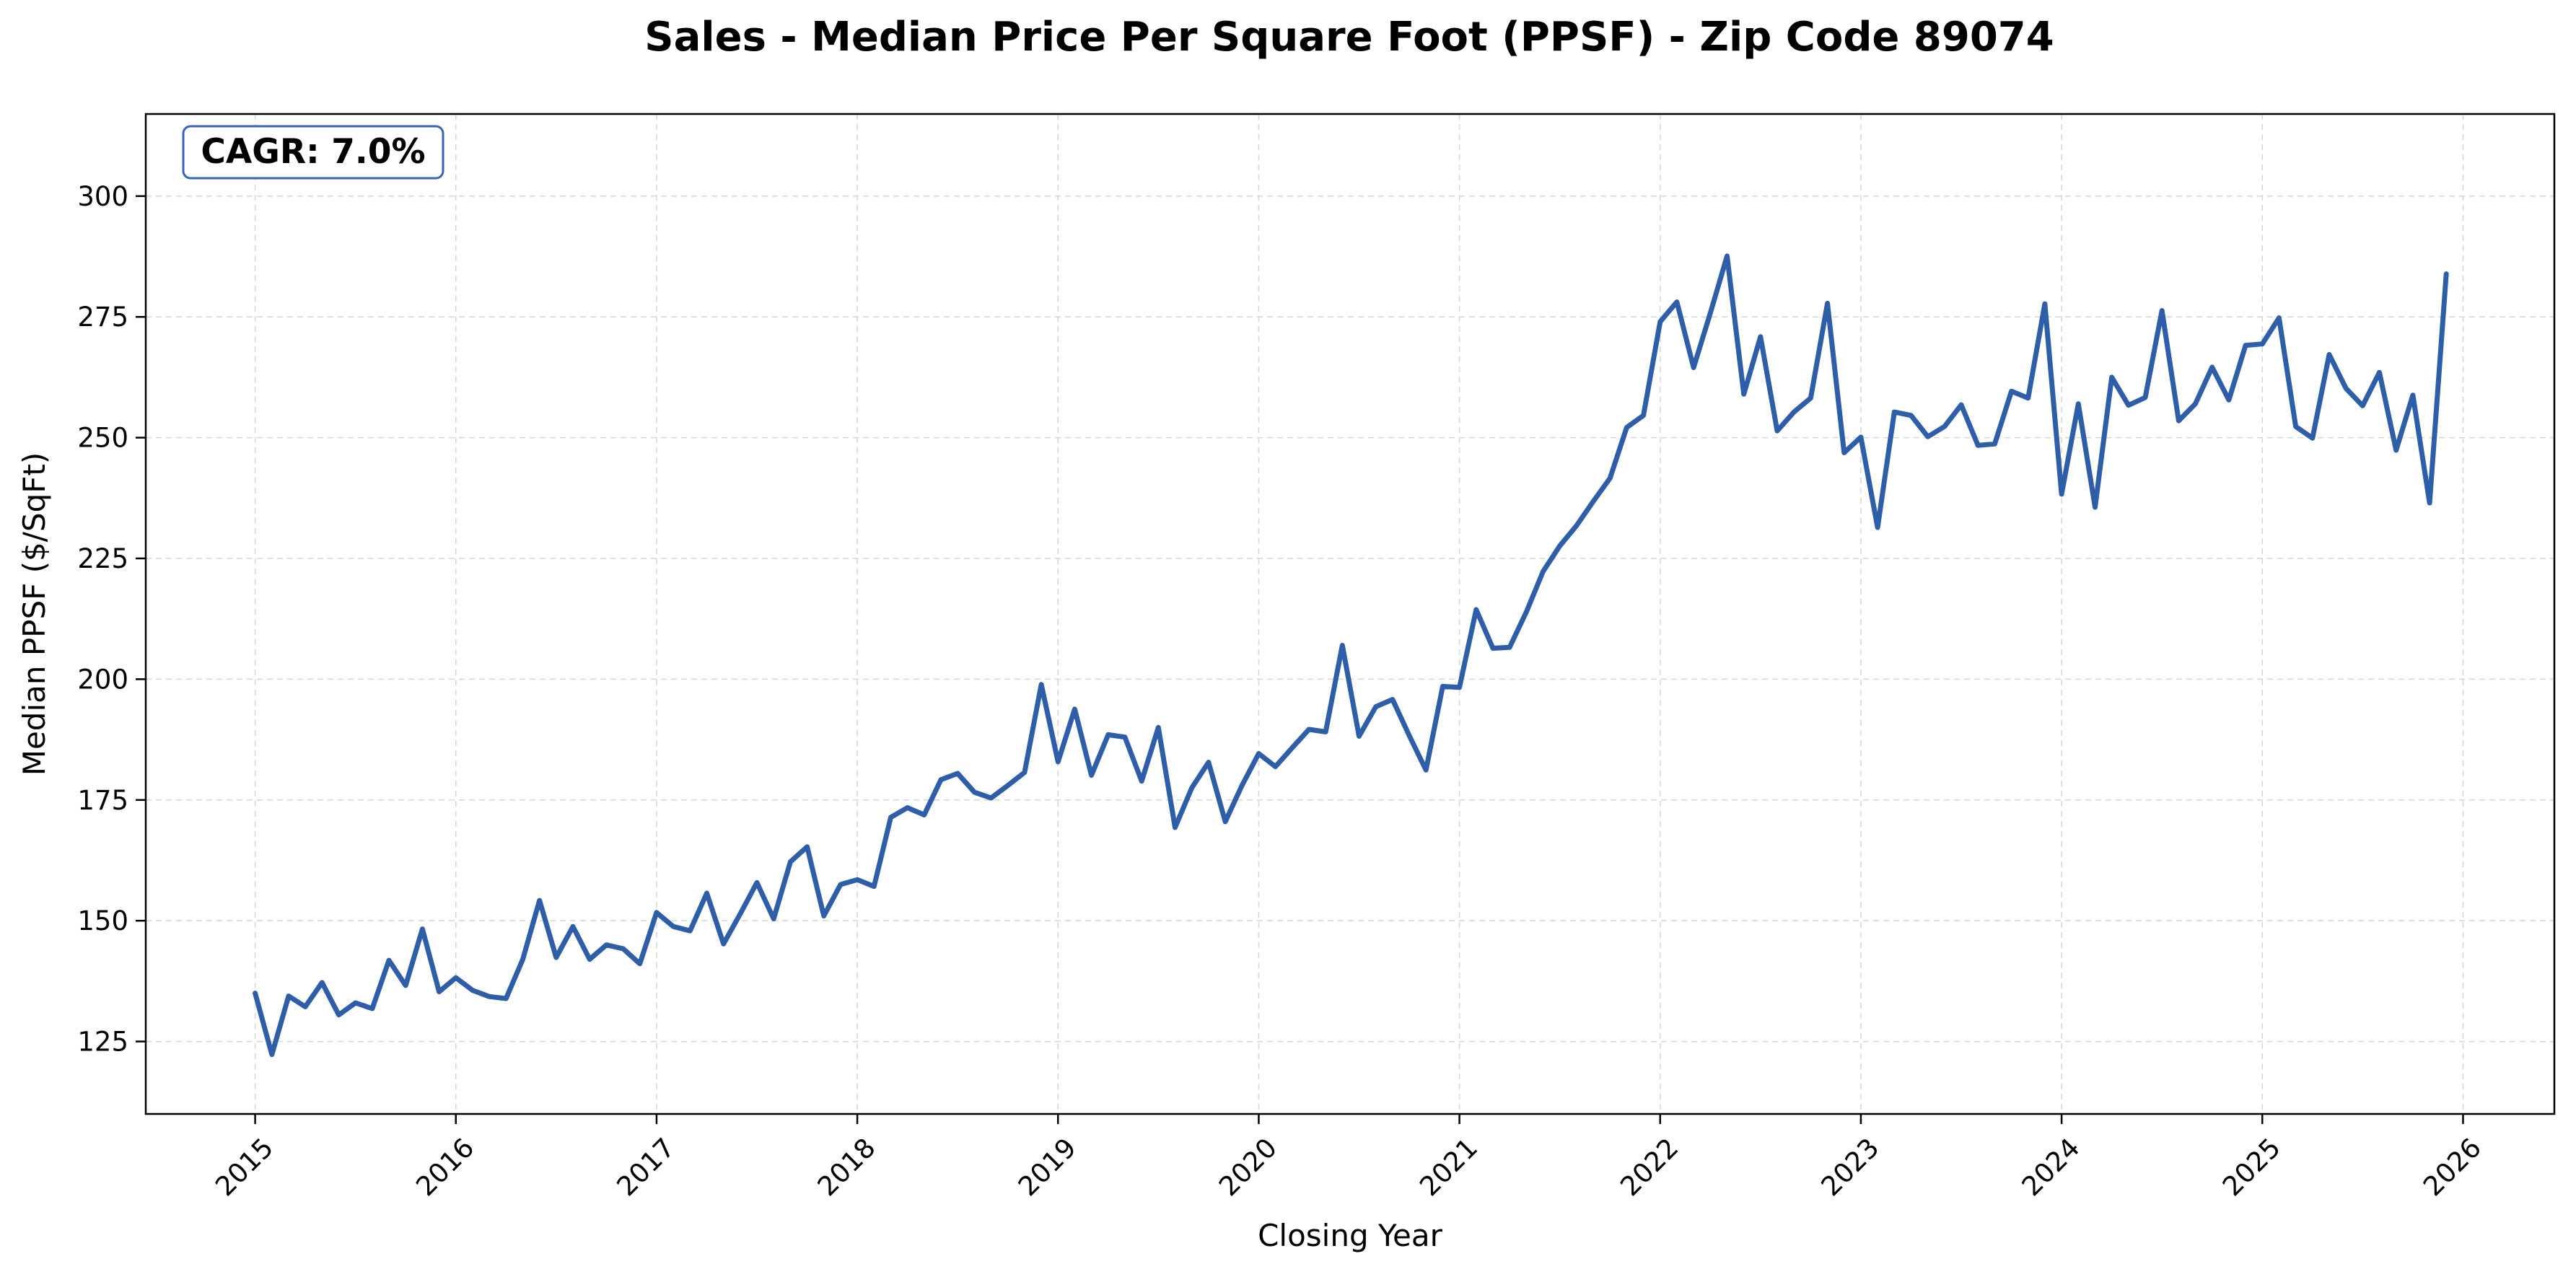 This screenshot has height=1277, width=2576. Describe the element at coordinates (103, 801) in the screenshot. I see `y-tick-label: 175` at that location.